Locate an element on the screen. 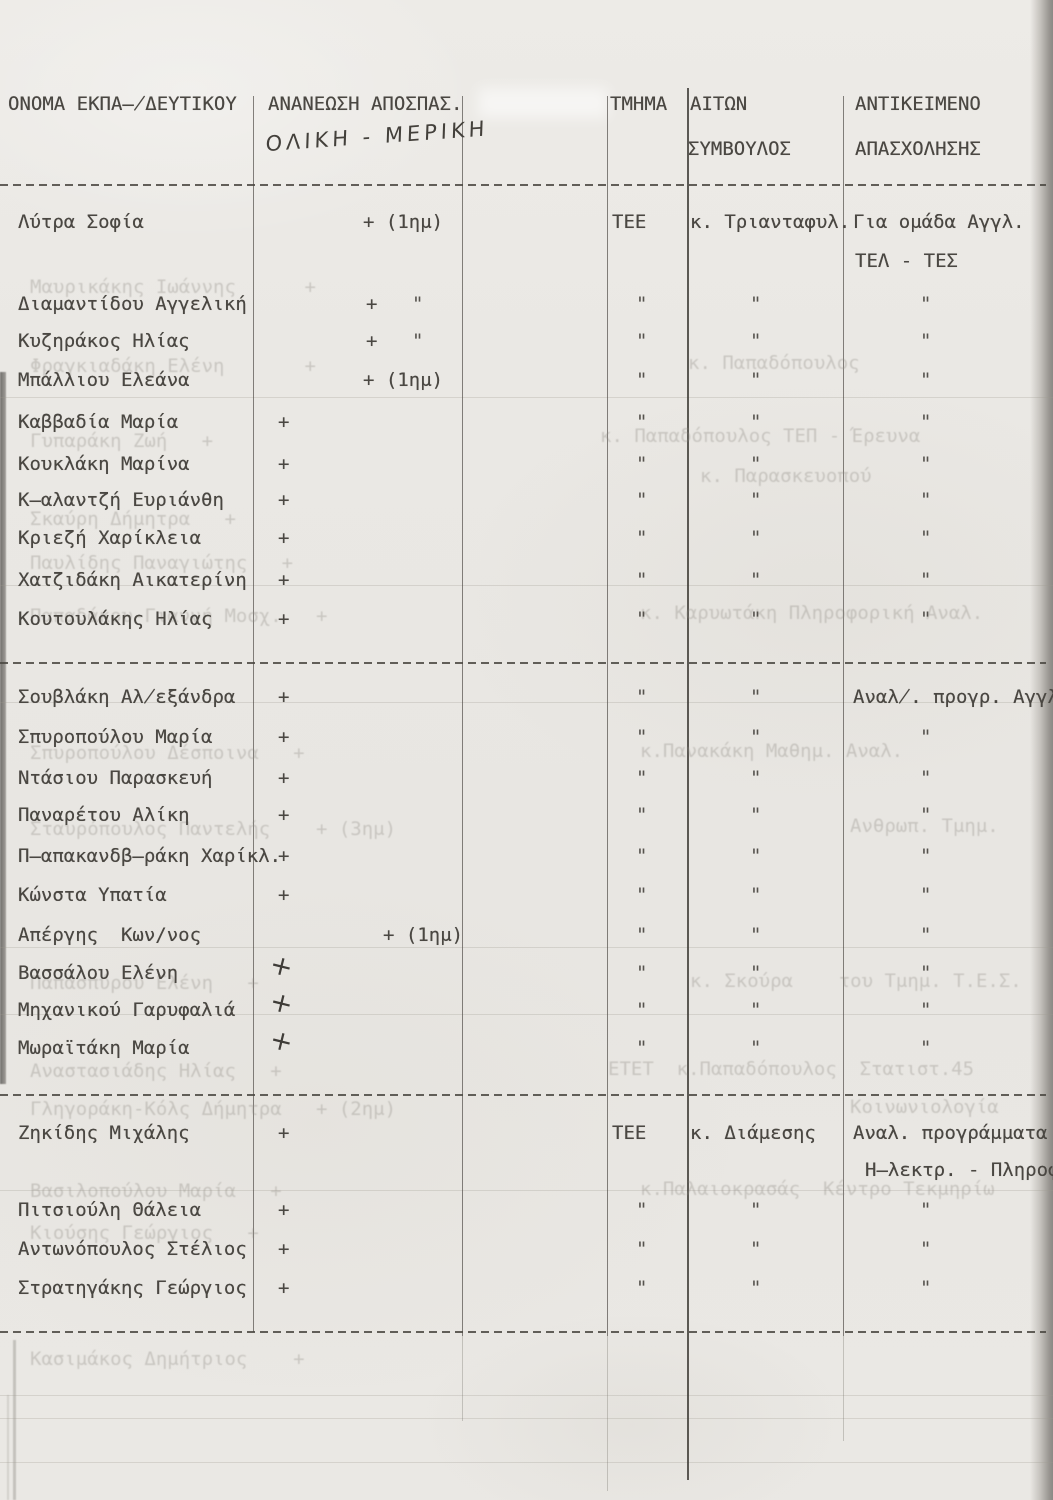 The width and height of the screenshot is (1053, 1500). header-renewal-handwritten: ΟΛΙΚΗ - ΜΕΡΙΚΗ is located at coordinates (377, 136).